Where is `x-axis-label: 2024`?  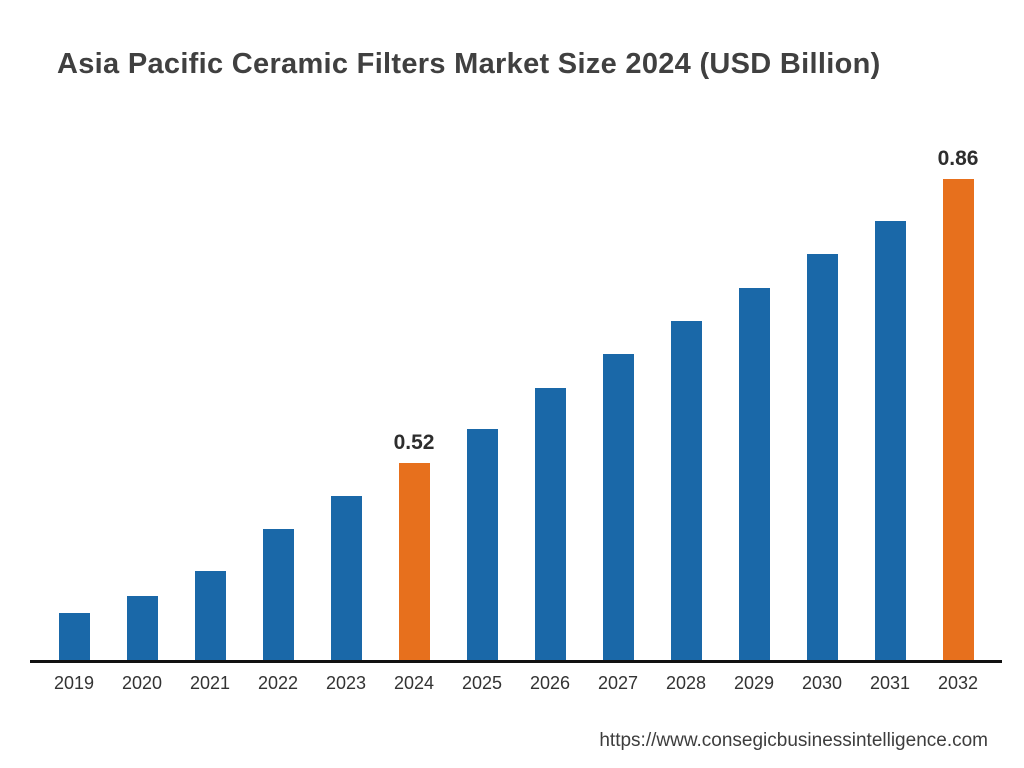
x-axis-label: 2024 is located at coordinates (414, 683).